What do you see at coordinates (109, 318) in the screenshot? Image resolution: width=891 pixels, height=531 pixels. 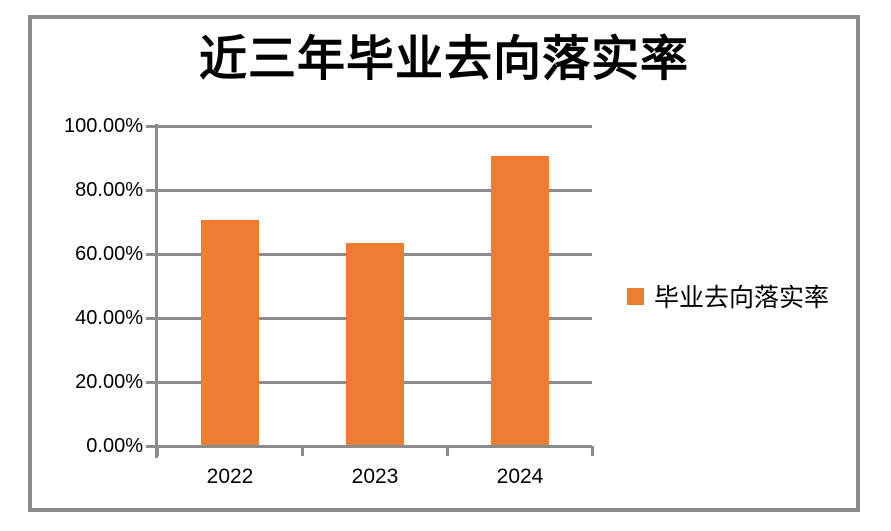 I see `y-axis-label: 40.00%` at bounding box center [109, 318].